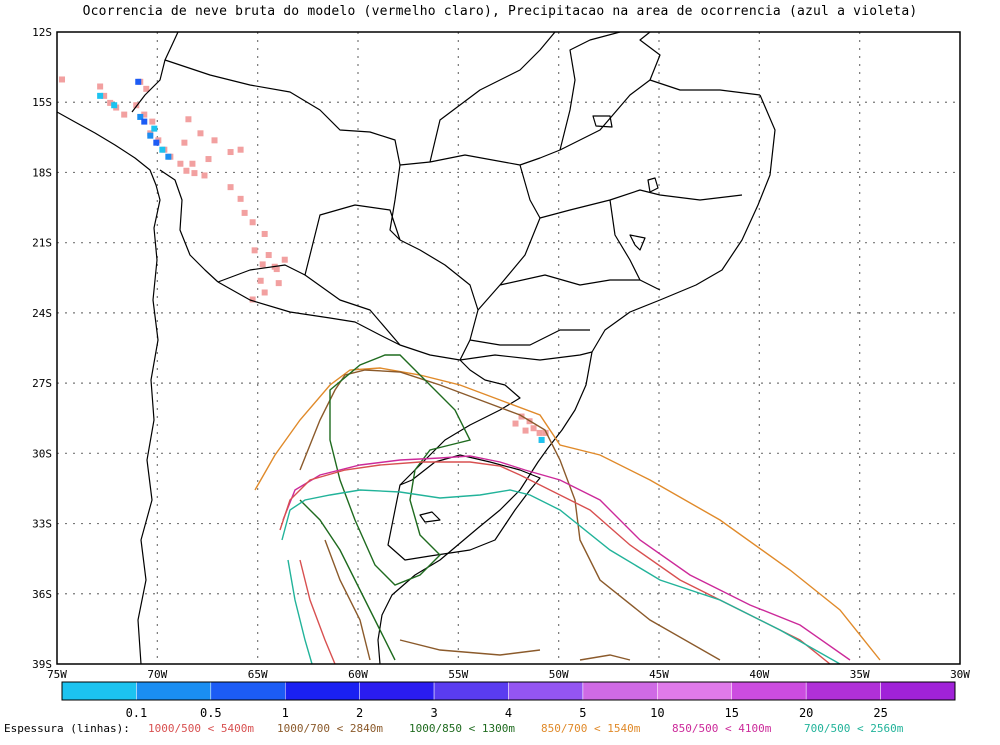  Describe the element at coordinates (57, 674) in the screenshot. I see `lon-tick-label: 75W` at that location.